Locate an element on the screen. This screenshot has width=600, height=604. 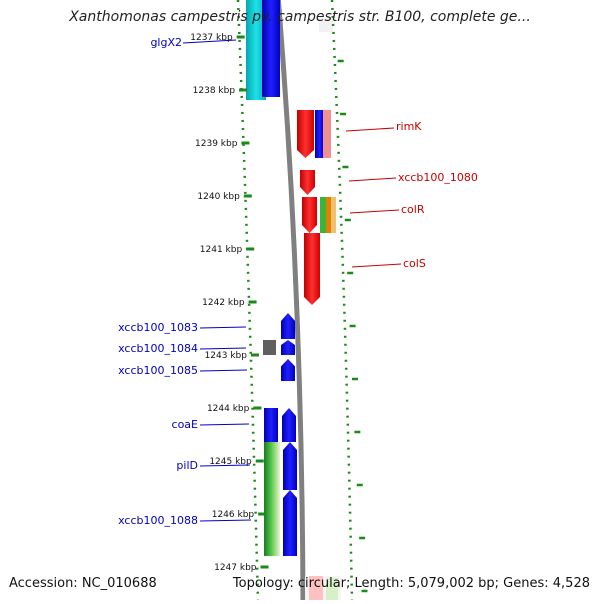
ruler-tick-label: 1247 kbp is located at coordinates (235, 568).